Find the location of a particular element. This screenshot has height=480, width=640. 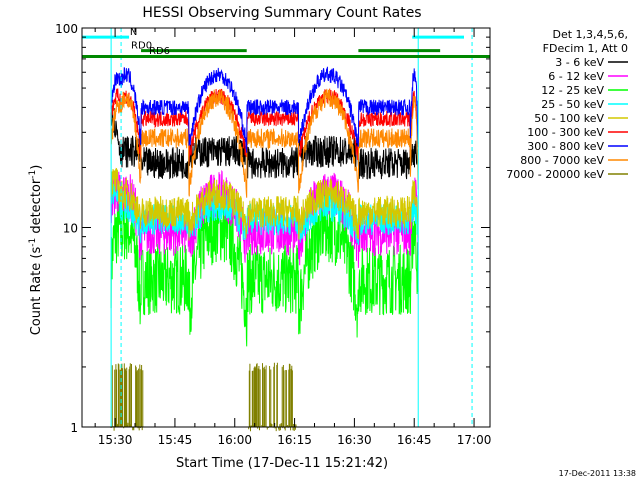

legend-entry: 25 - 50 keV is located at coordinates (572, 104).